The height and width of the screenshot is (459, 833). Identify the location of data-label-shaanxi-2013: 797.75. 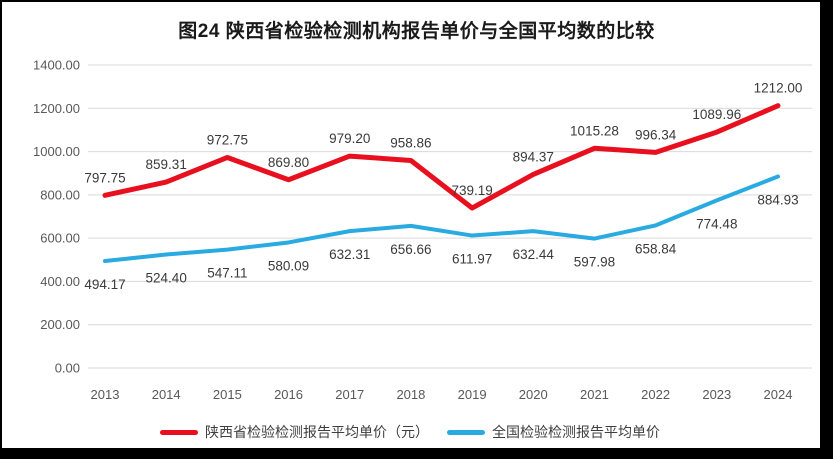
(104, 177).